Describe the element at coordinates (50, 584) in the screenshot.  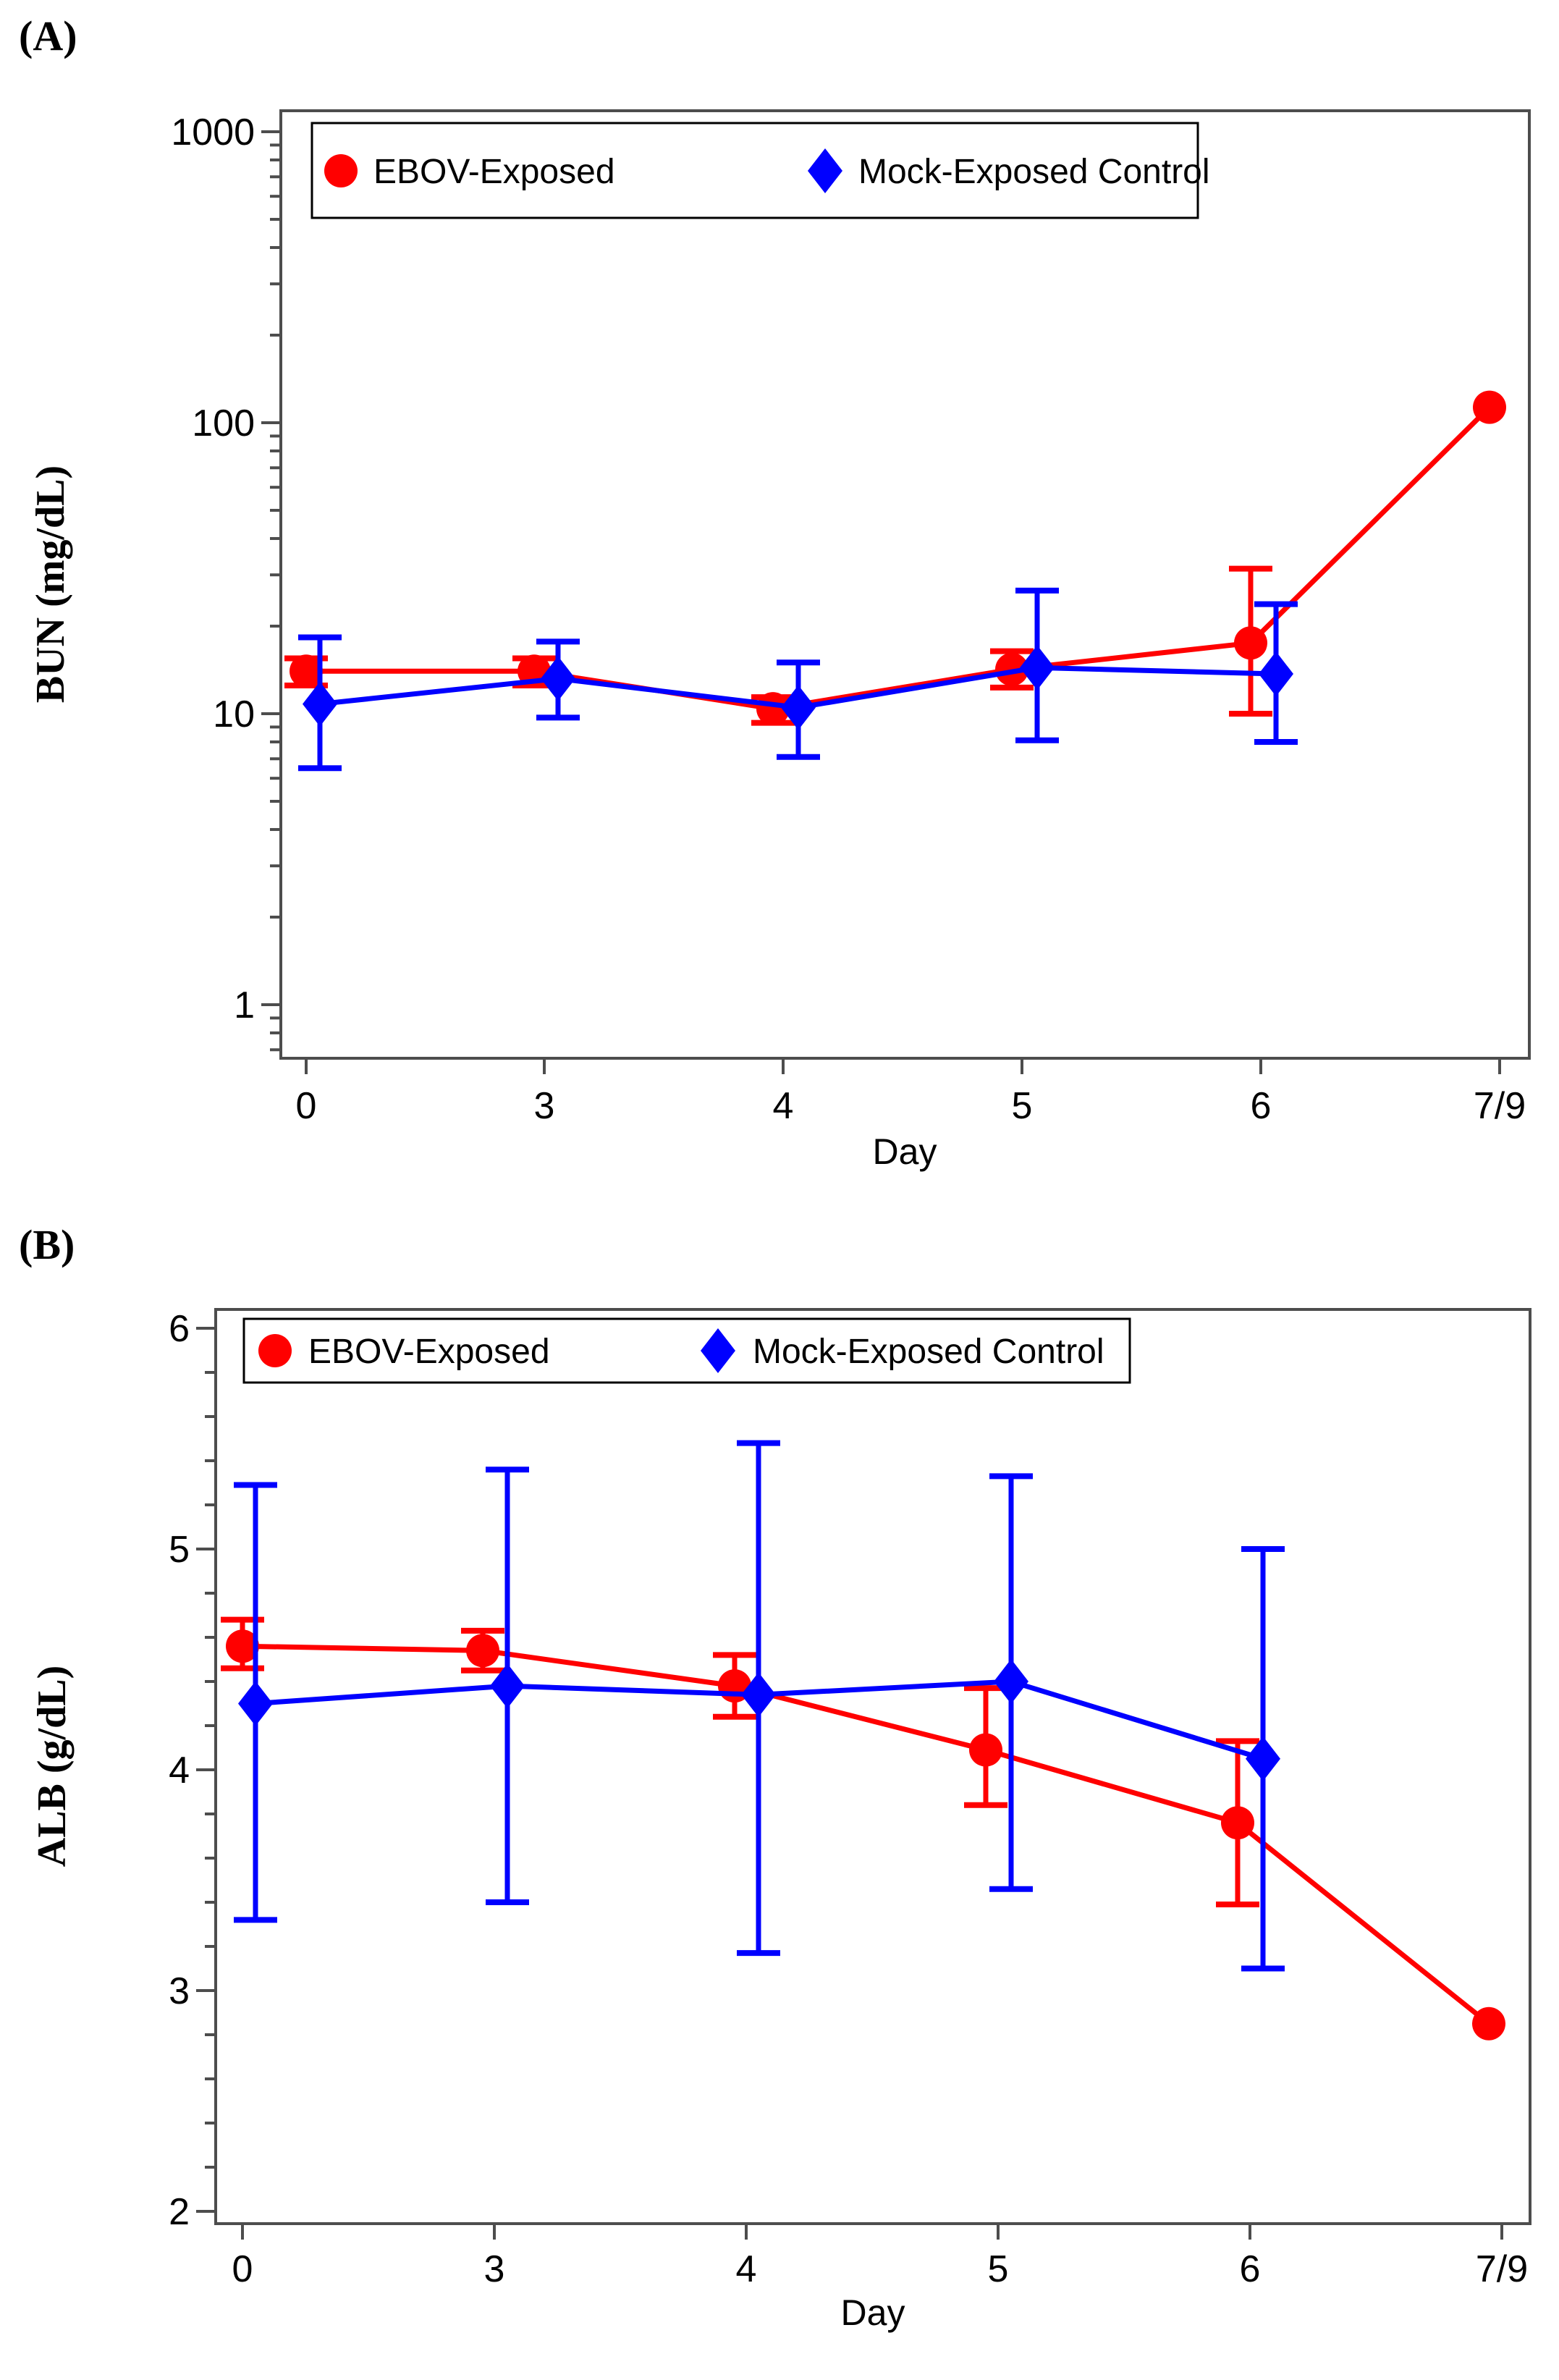
I see `y-axis-title: BUN (mg/dL)` at that location.